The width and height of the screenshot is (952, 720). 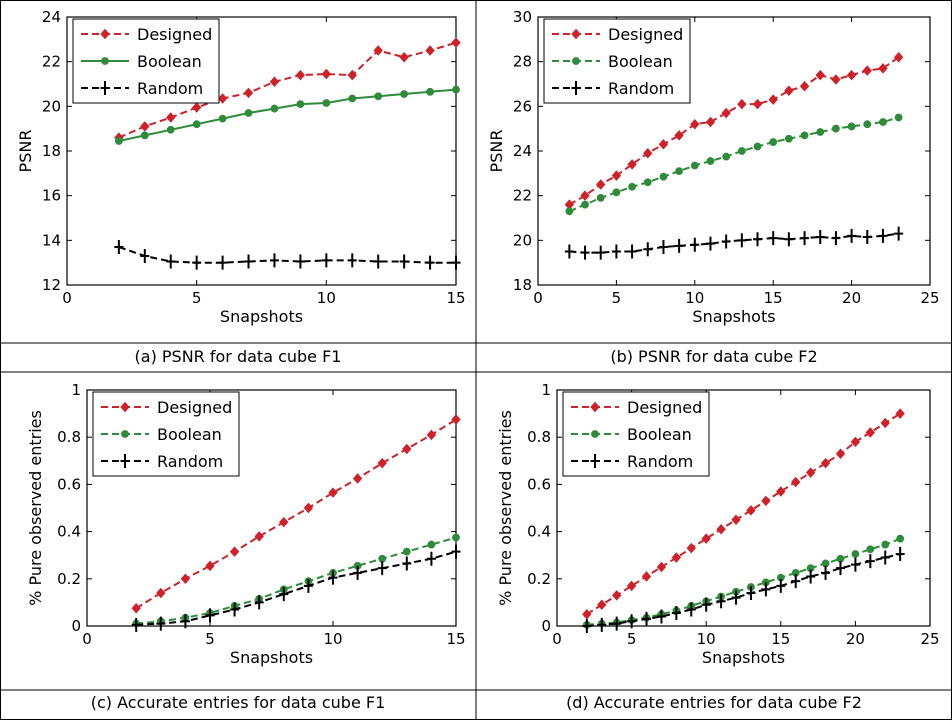 I want to click on panel-caption: (a) PSNR for data cube F1, so click(x=238, y=356).